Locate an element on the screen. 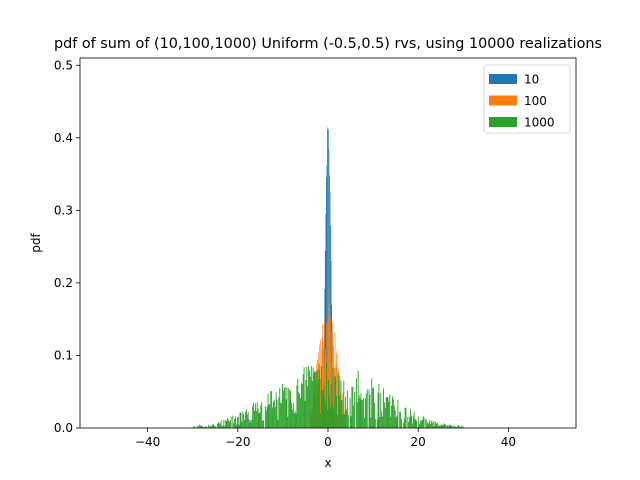 The width and height of the screenshot is (640, 480). x-tick-label: 40 is located at coordinates (508, 442).